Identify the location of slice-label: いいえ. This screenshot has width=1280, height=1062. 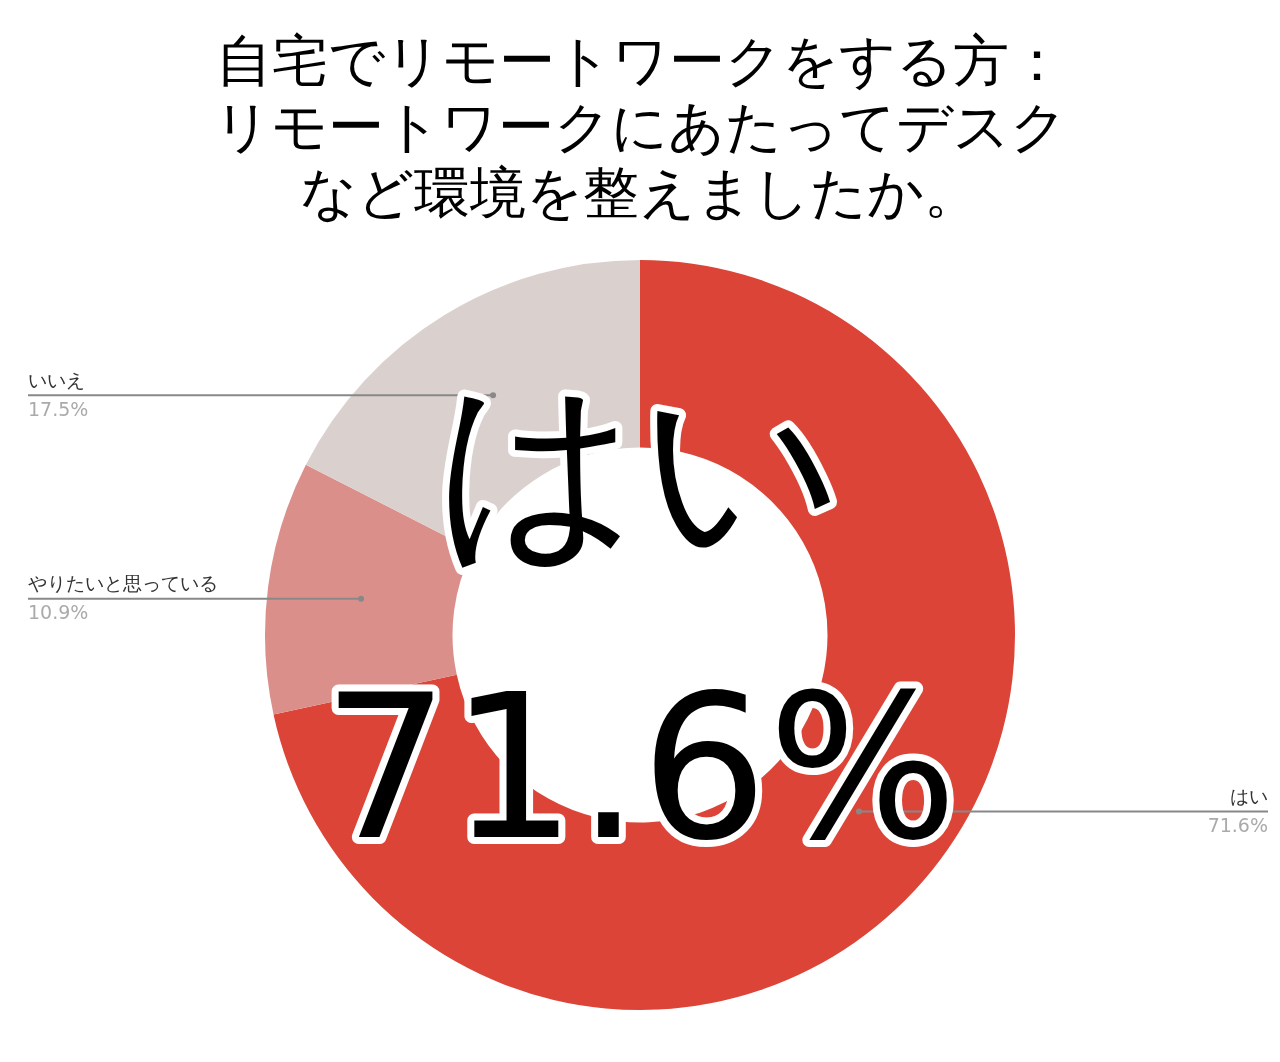
(56, 379).